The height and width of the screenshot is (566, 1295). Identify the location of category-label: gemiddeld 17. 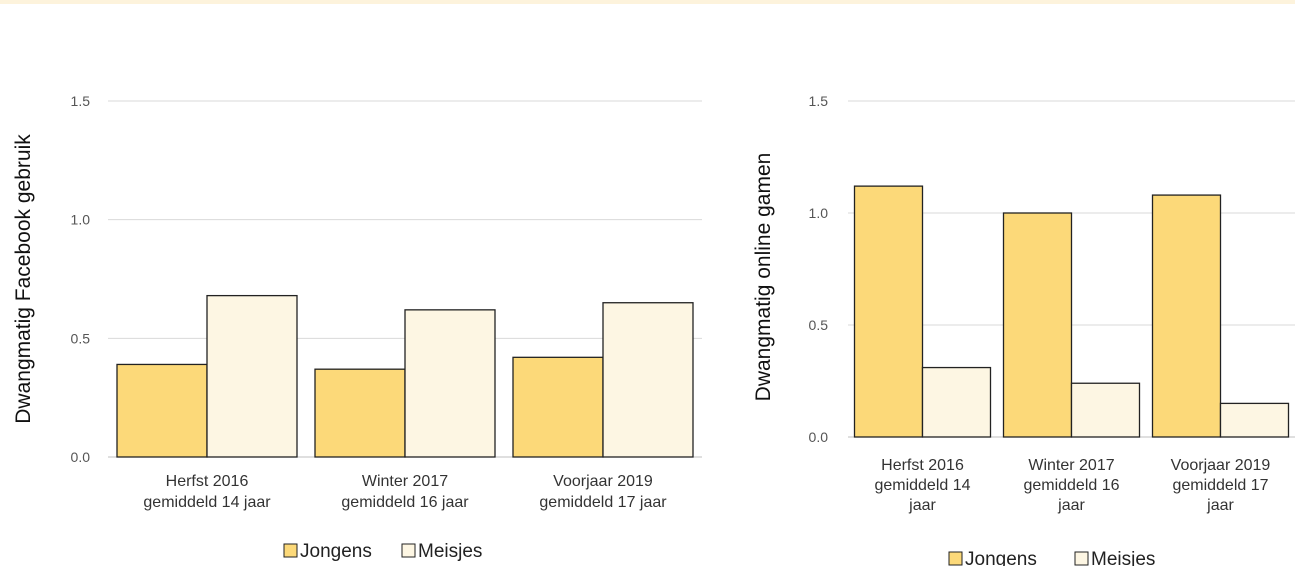
(1220, 485).